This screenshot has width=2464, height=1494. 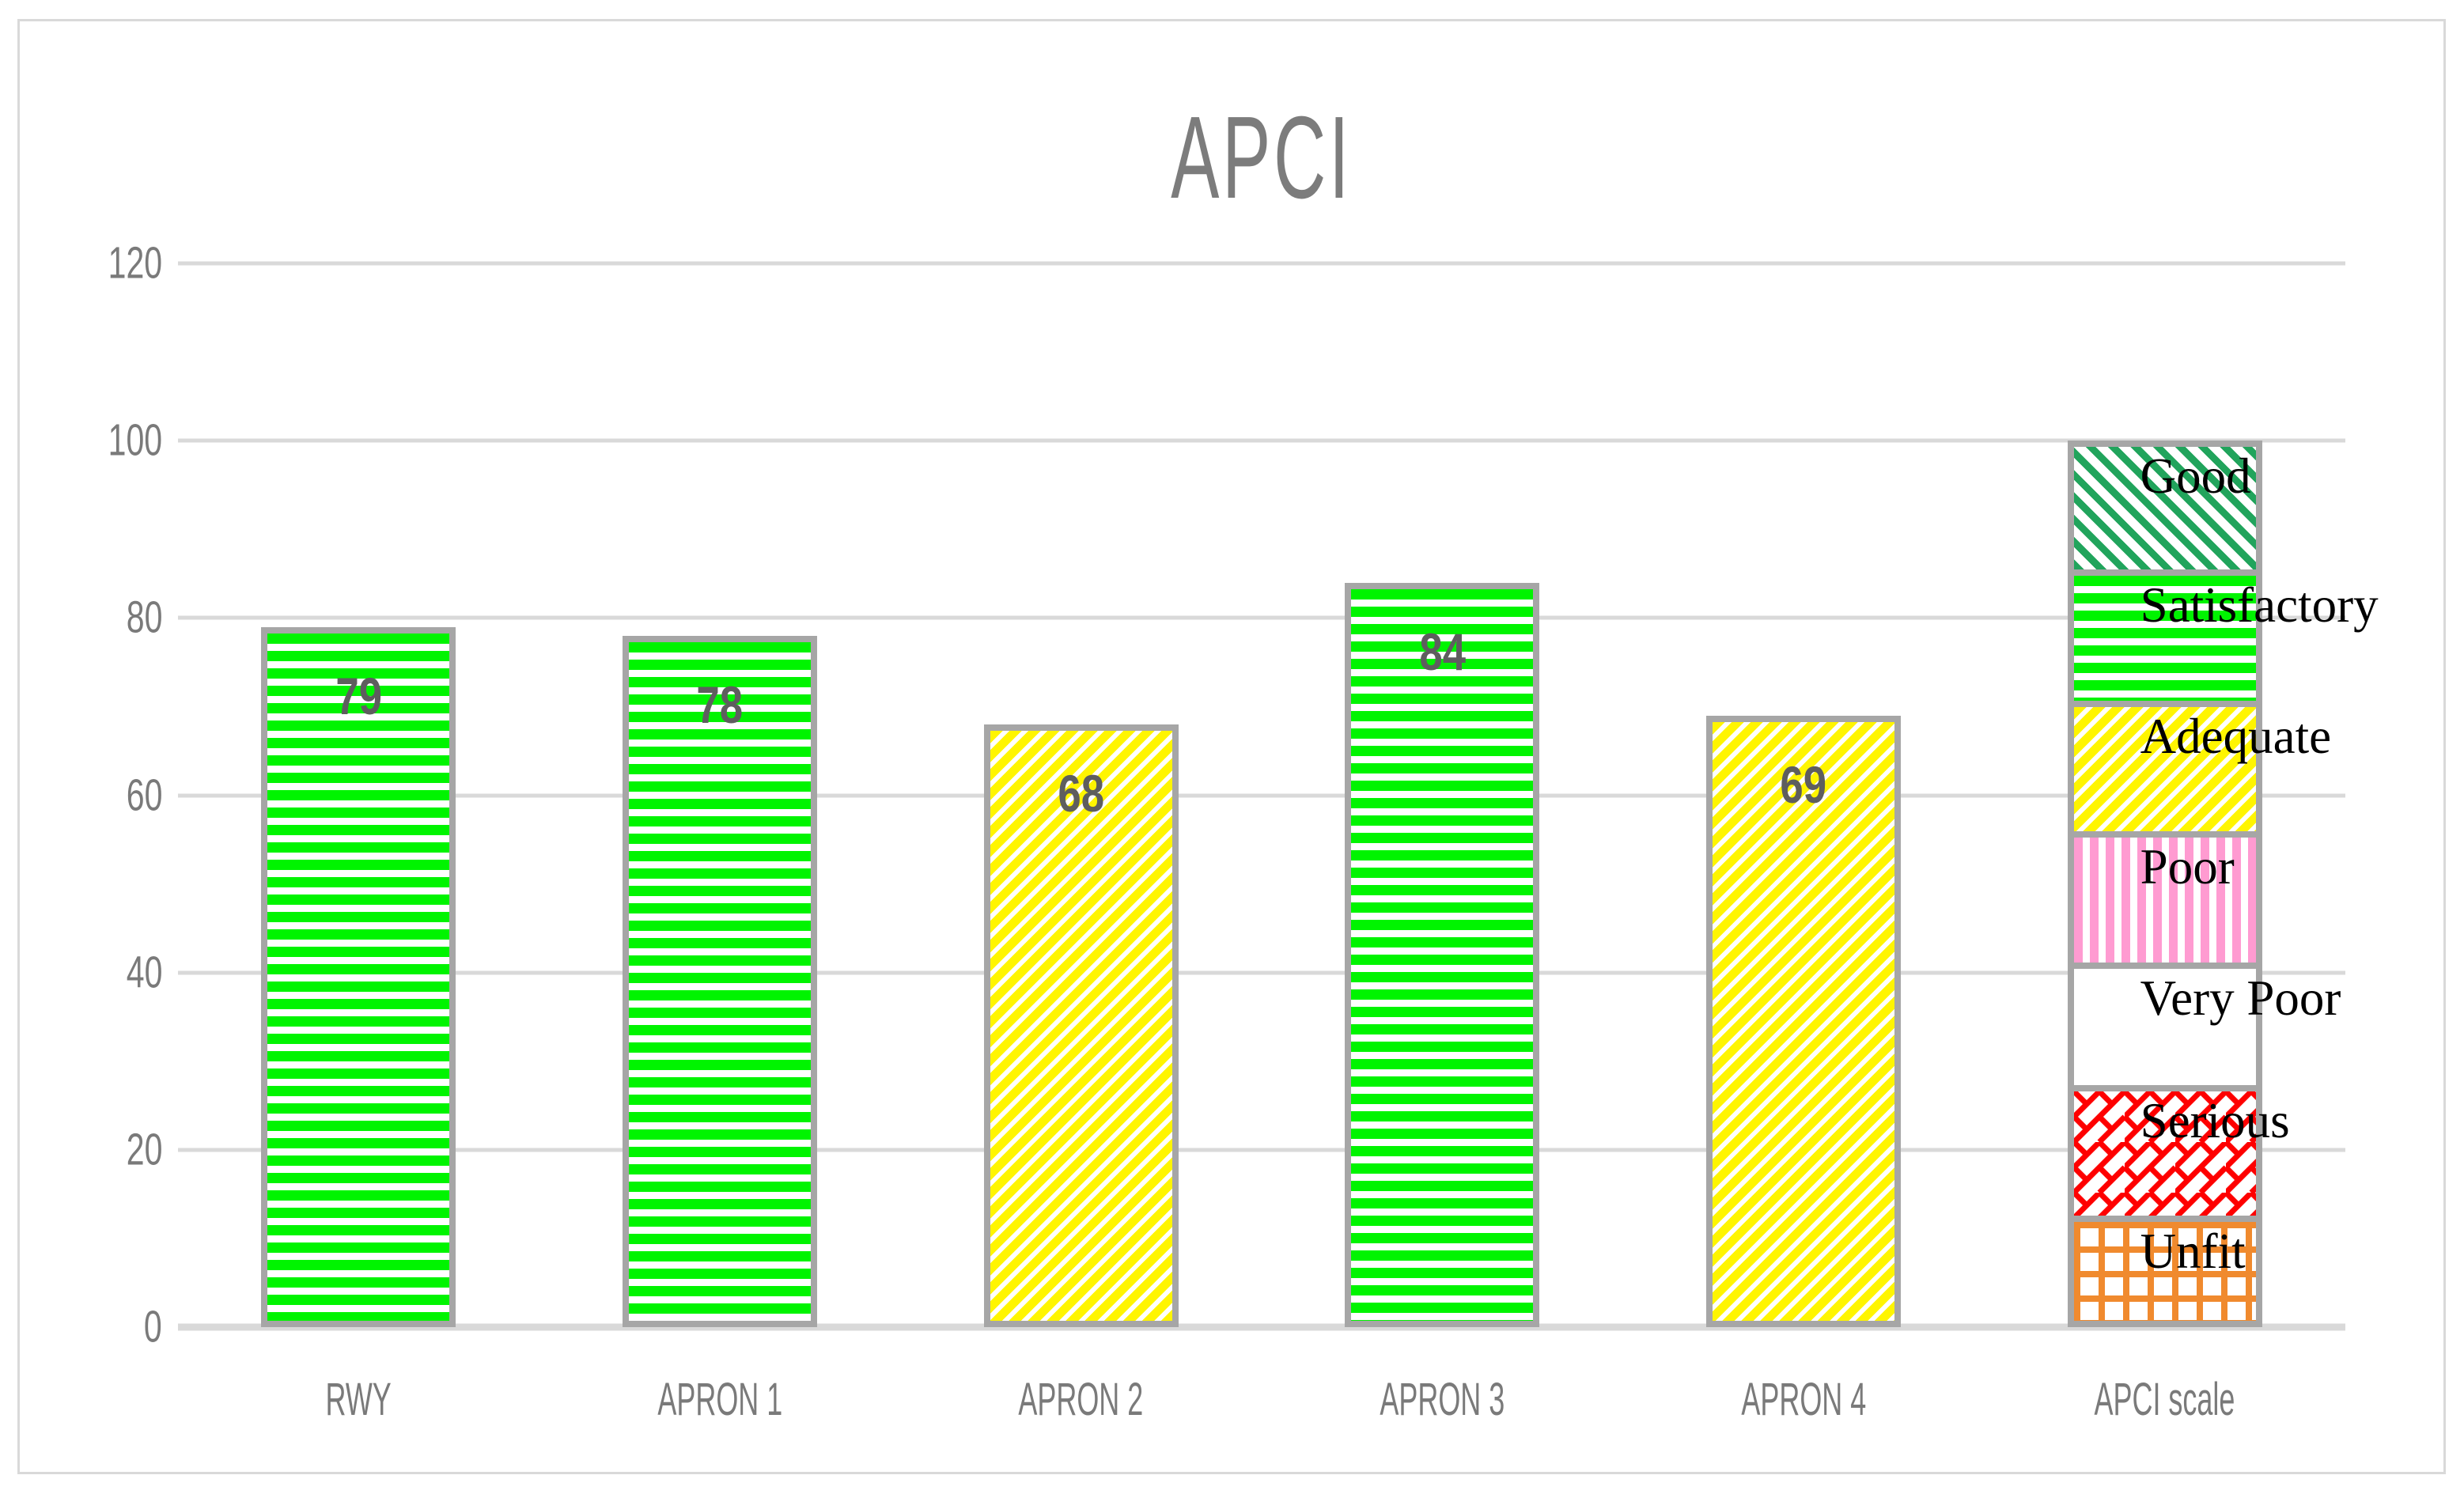 What do you see at coordinates (89, 263) in the screenshot?
I see `y-tick-label-120: 120` at bounding box center [89, 263].